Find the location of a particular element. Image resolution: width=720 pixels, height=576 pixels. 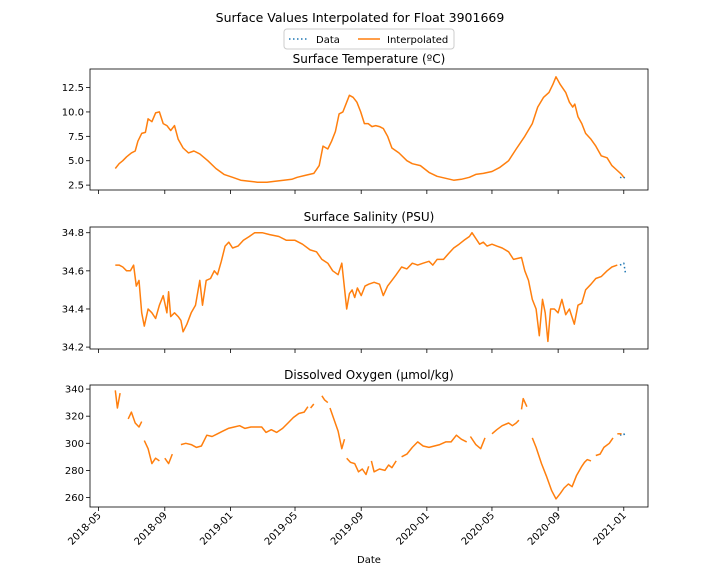

salinity-panel-title: Surface Salinity (PSU) is located at coordinates (369, 217).